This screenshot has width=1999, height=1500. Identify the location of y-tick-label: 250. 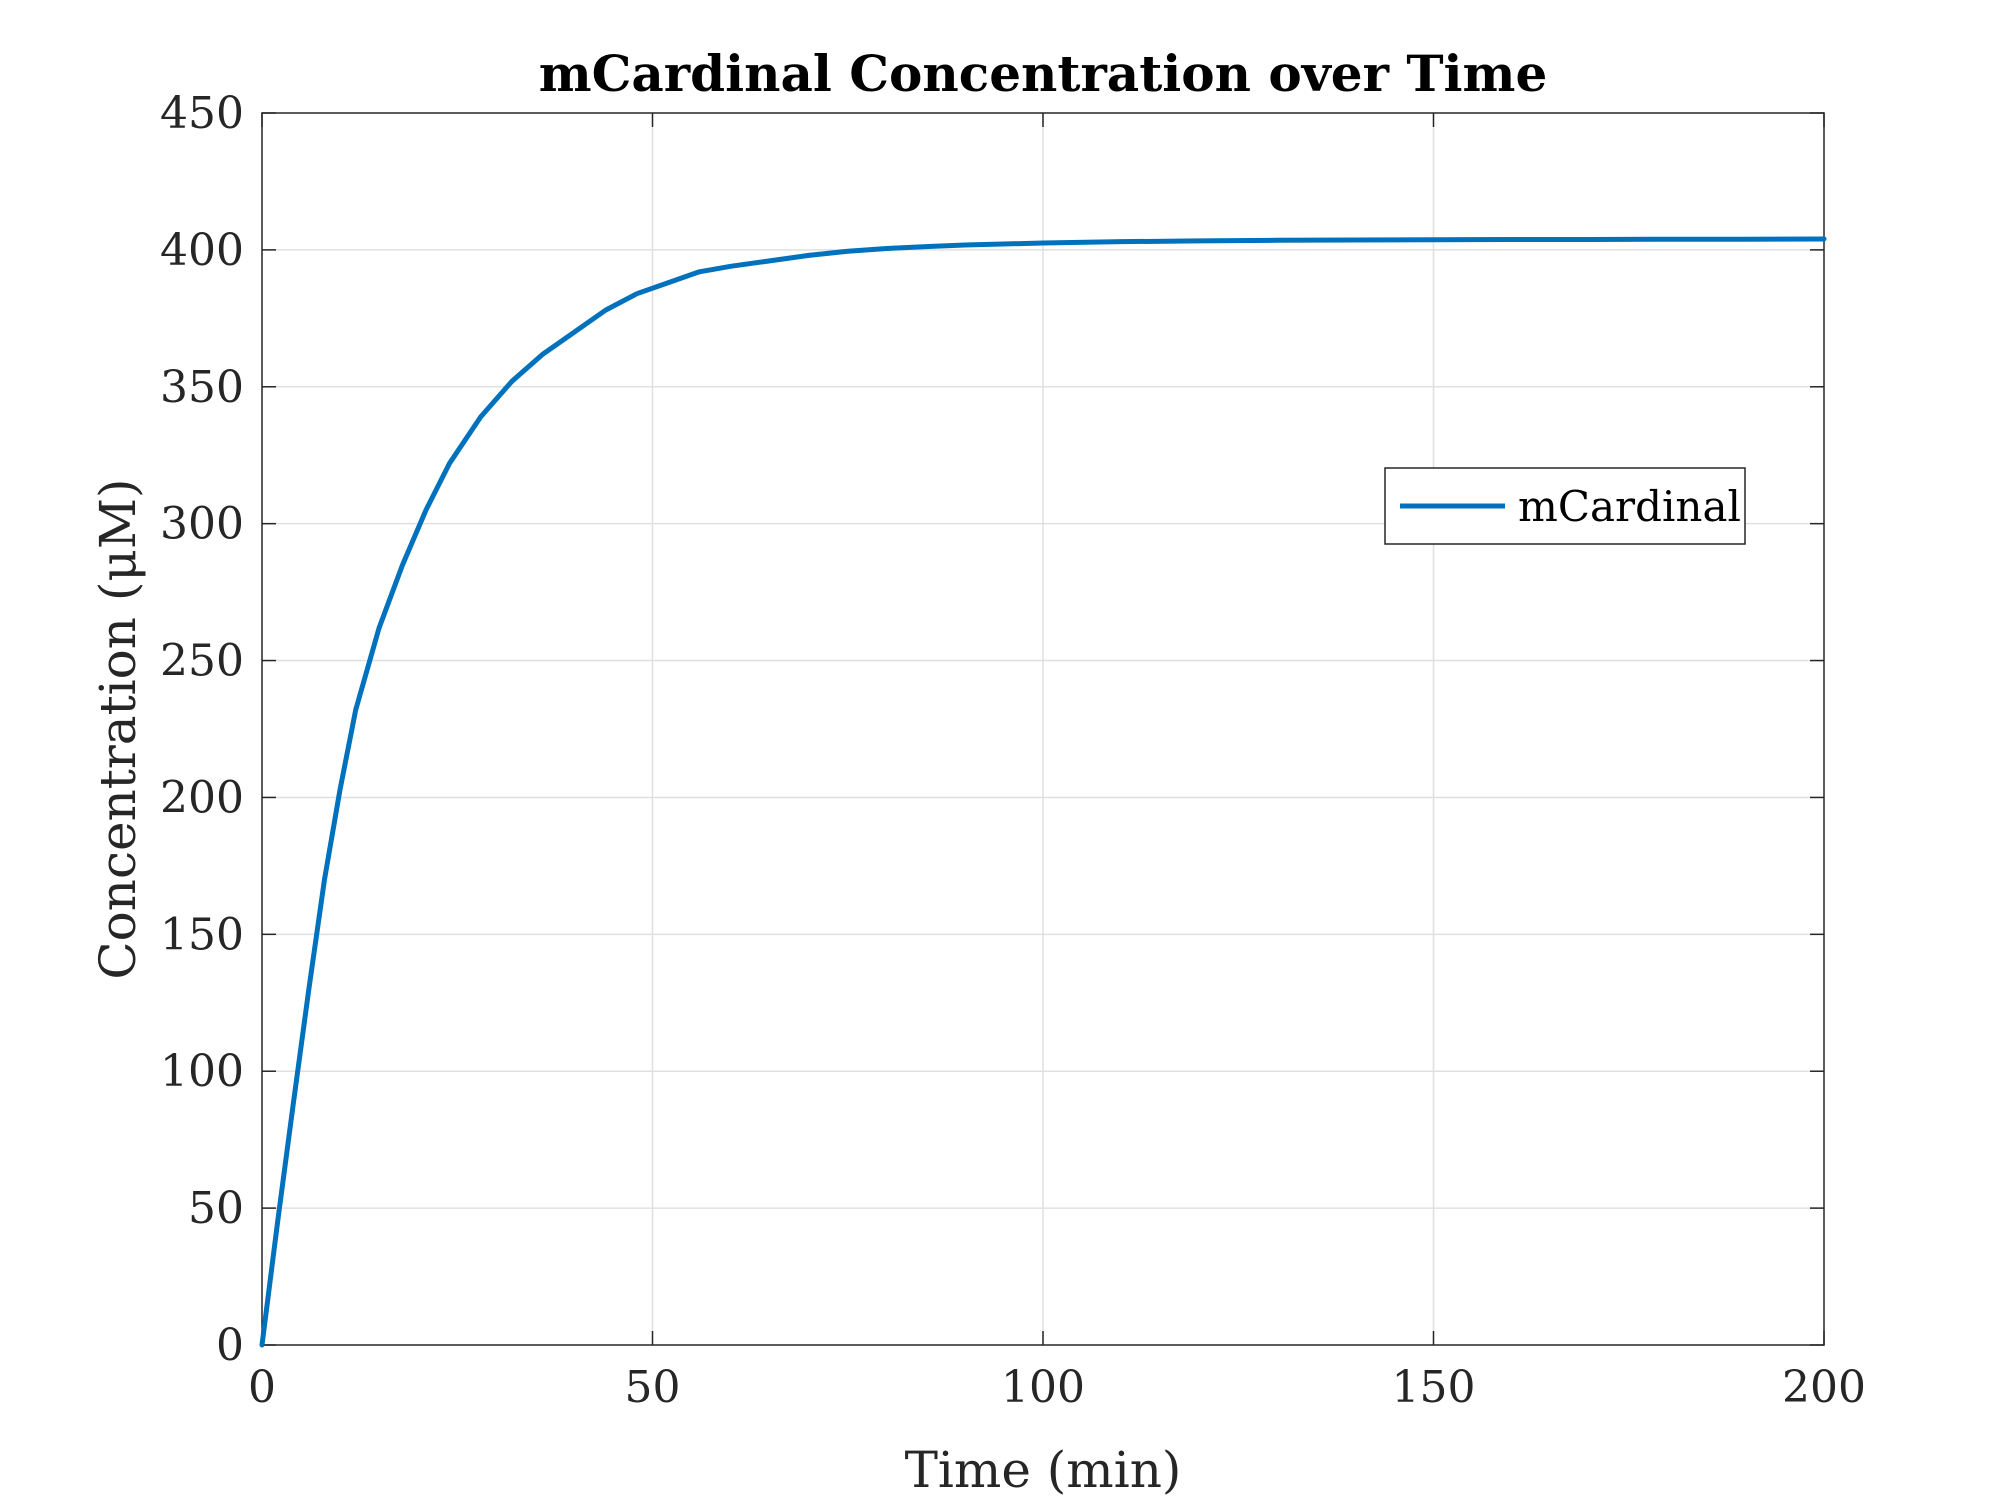
(202, 661).